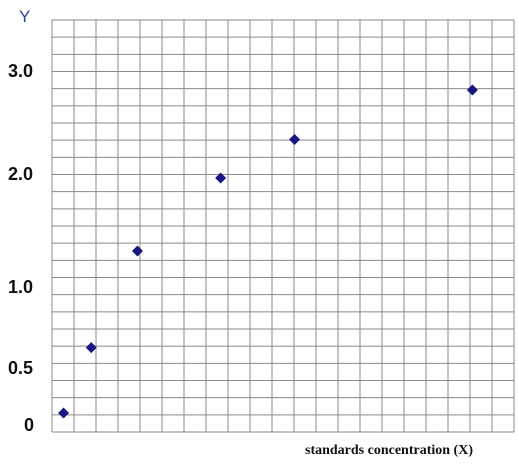  Describe the element at coordinates (21, 71) in the screenshot. I see `y-tick-label-3-0: 3.0` at that location.